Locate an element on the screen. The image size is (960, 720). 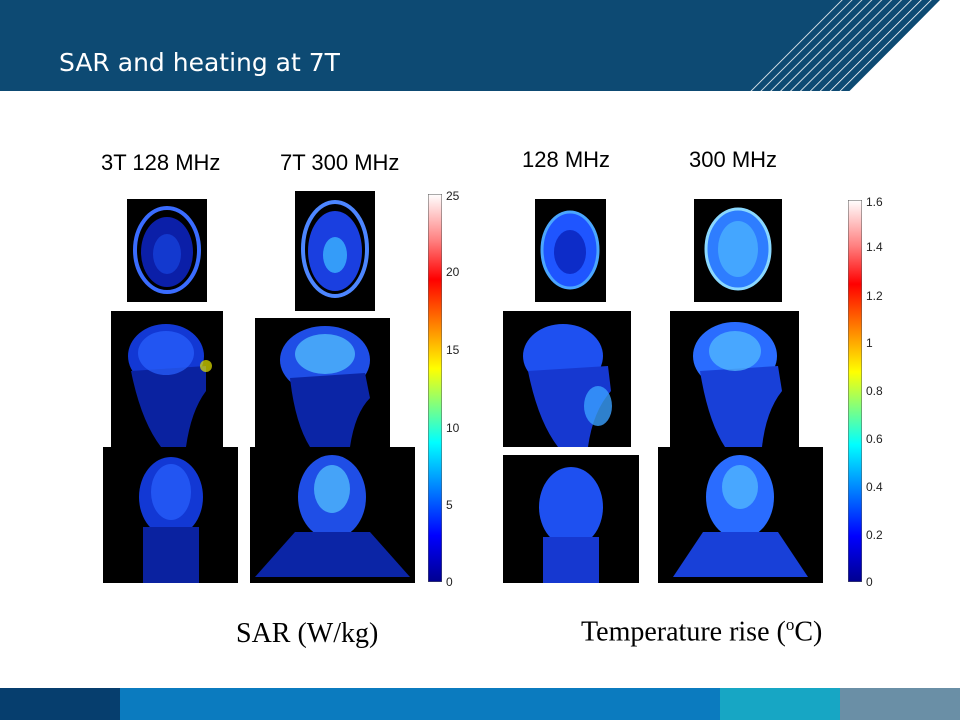
temp-tick-1-4: 1.4 is located at coordinates (874, 247).